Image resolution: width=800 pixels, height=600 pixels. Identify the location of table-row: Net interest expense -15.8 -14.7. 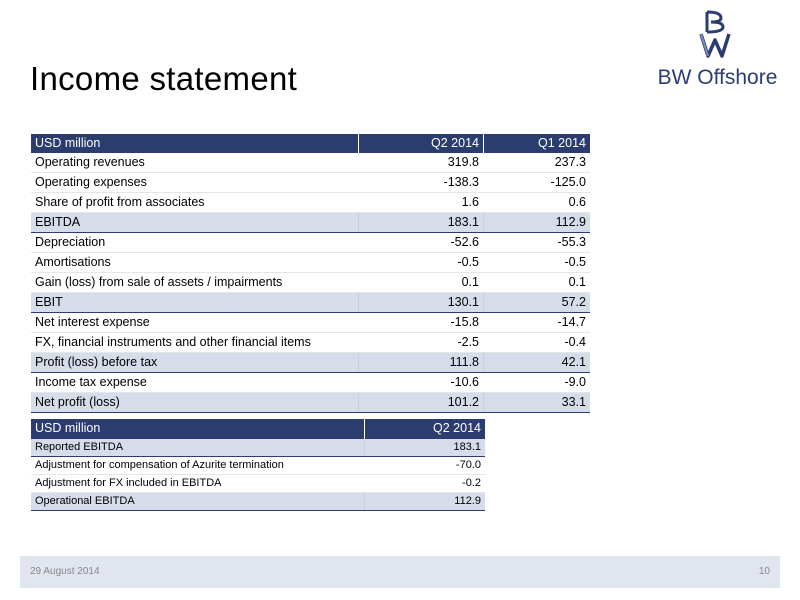
(310, 322).